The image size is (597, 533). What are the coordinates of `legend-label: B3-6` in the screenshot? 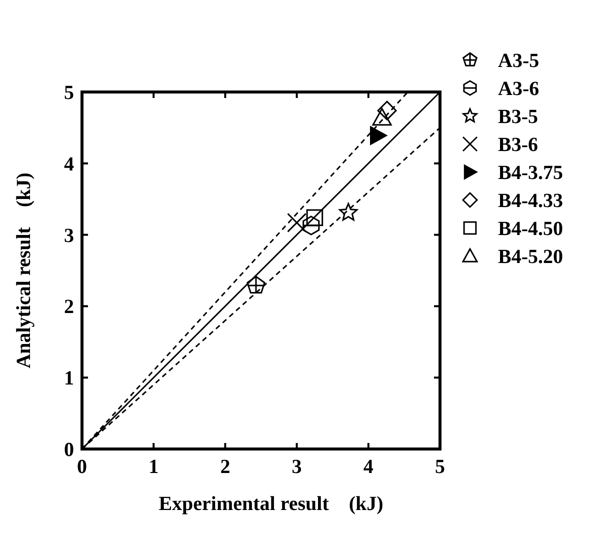 It's located at (518, 145).